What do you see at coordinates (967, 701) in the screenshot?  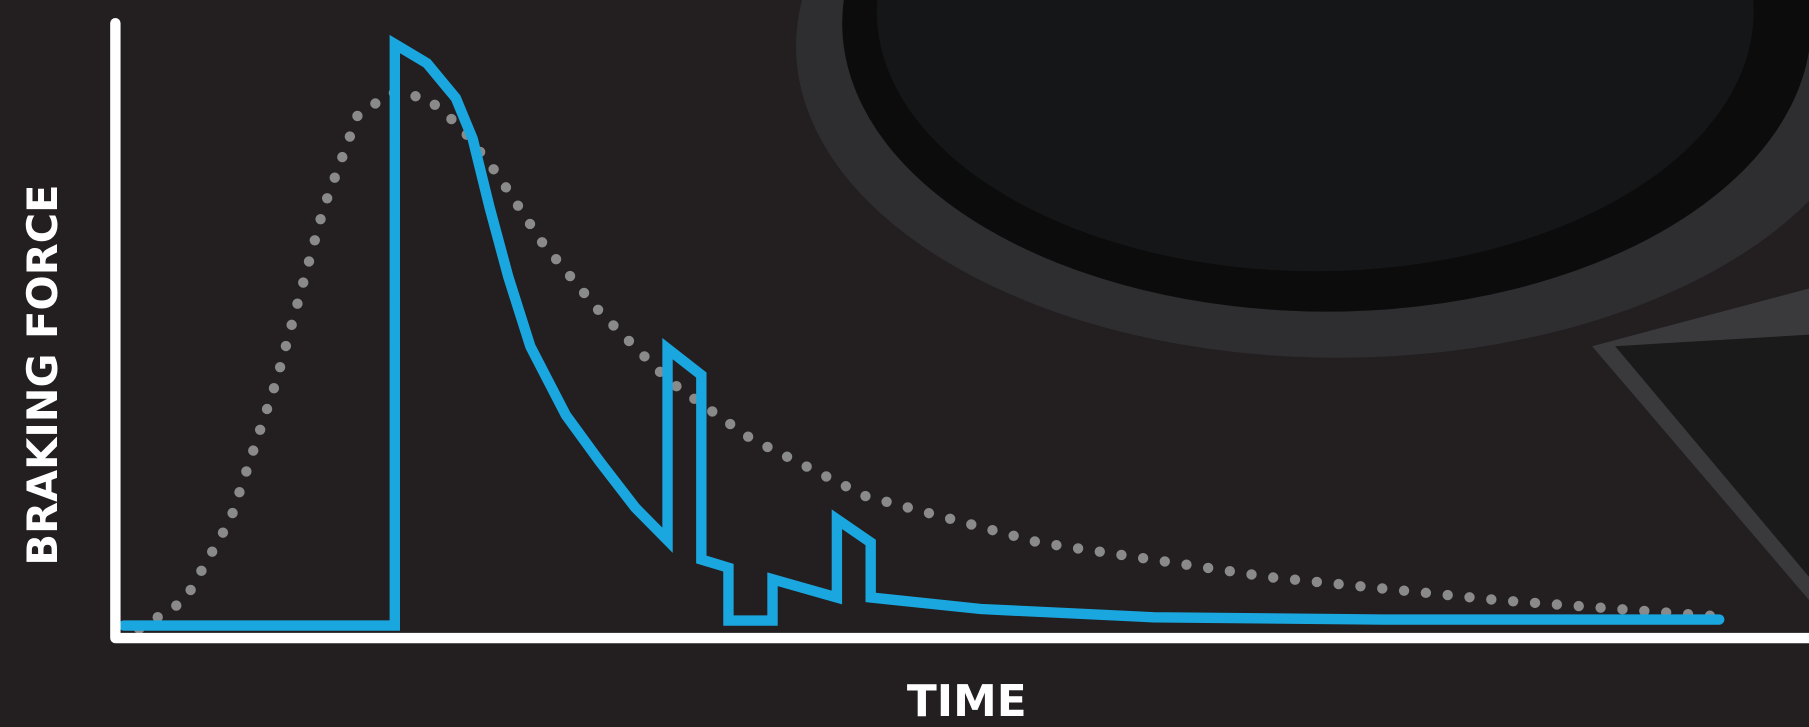 I see `x-axis-label: TIME` at bounding box center [967, 701].